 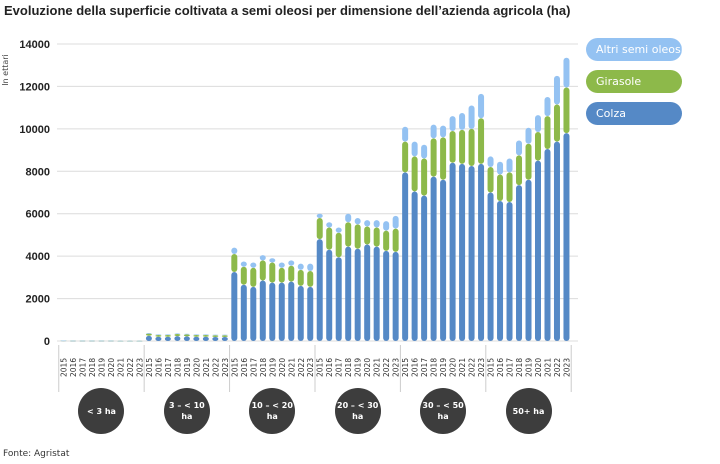 I want to click on legend-girasole: Girasole, so click(x=634, y=81).